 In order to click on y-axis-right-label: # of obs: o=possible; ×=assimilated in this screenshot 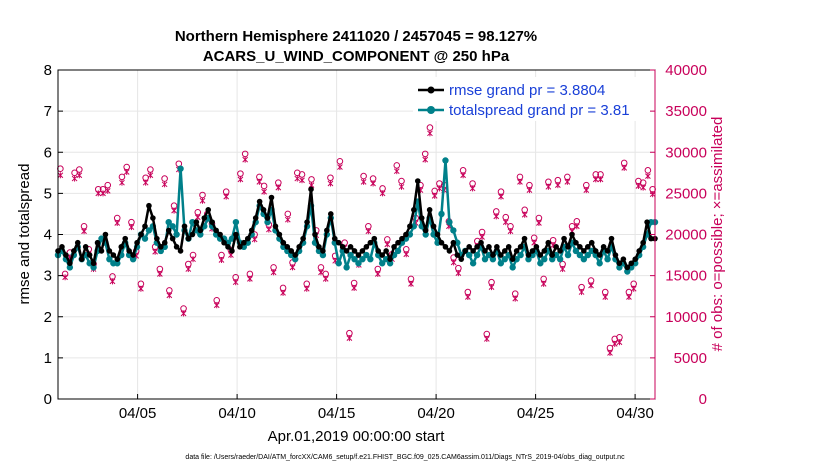, I will do `click(717, 234)`.